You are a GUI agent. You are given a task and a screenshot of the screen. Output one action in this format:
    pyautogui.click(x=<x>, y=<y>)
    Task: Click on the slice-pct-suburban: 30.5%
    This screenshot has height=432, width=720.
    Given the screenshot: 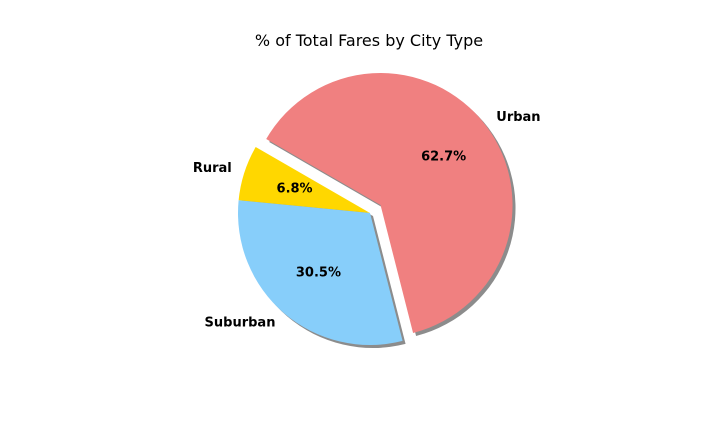 What is the action you would take?
    pyautogui.click(x=318, y=273)
    